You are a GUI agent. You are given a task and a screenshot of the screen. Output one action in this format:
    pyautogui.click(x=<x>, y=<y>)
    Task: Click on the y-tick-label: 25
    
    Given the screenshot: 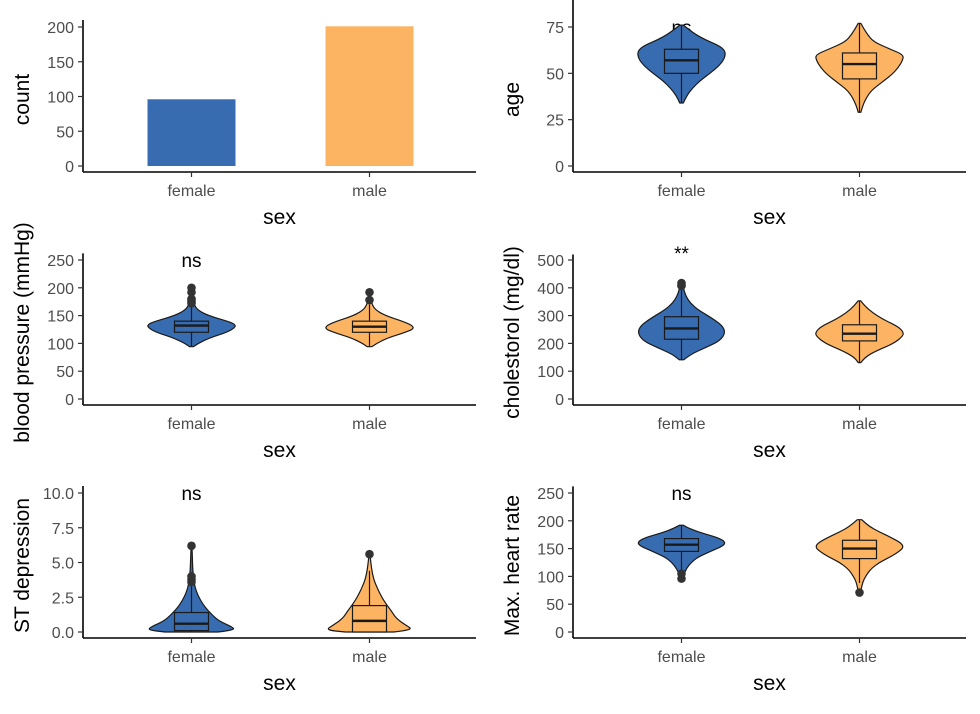 What is the action you would take?
    pyautogui.click(x=555, y=121)
    